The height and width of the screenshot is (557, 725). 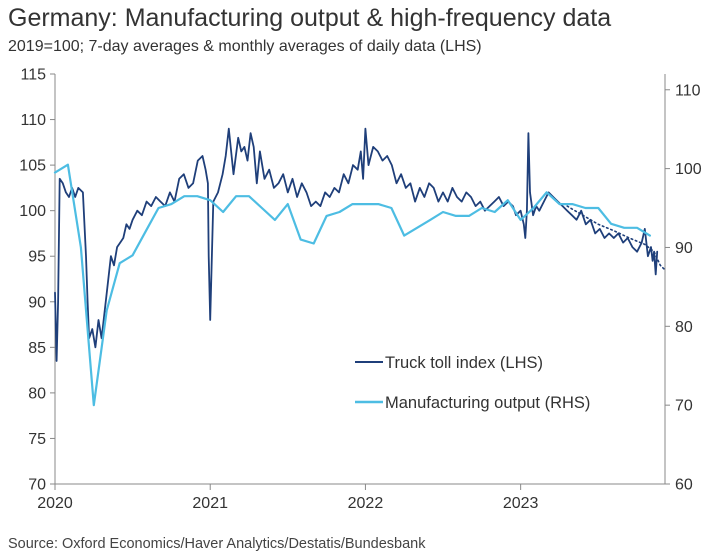 I want to click on x-tick-label: 2020, so click(x=55, y=503).